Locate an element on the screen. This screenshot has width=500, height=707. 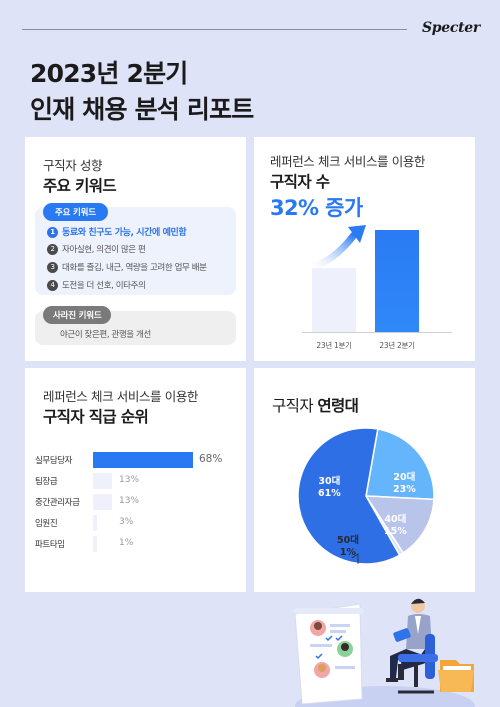
age-card: 구직자 연령대 30대 61% 20대 23% 40대 15% 50대 1% is located at coordinates (364, 480).